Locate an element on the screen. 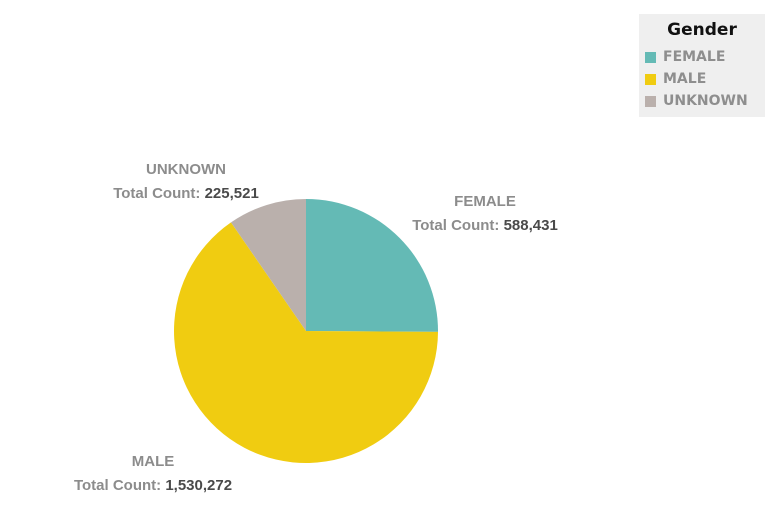  slice-label-male: MALE Total Count: 1,530,272 is located at coordinates (153, 474).